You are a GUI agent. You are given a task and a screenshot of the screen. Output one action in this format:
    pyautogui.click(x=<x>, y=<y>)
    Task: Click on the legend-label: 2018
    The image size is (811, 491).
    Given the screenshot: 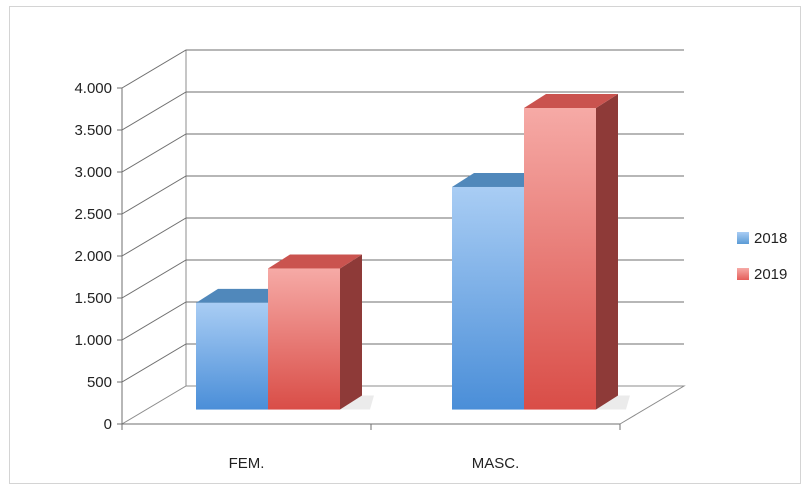 What is the action you would take?
    pyautogui.click(x=771, y=238)
    